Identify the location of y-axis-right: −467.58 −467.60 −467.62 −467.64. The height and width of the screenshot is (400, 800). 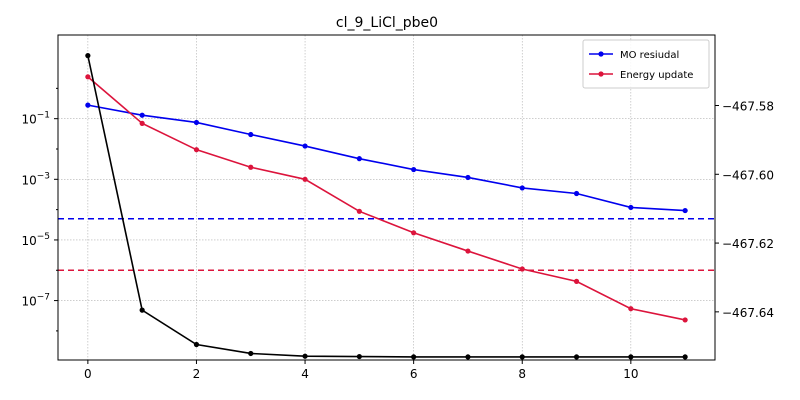
(744, 210).